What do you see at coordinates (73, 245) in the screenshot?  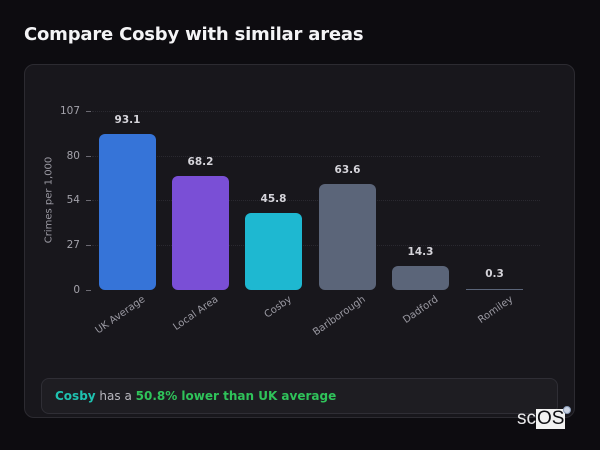 I see `y-tick-label: 27` at bounding box center [73, 245].